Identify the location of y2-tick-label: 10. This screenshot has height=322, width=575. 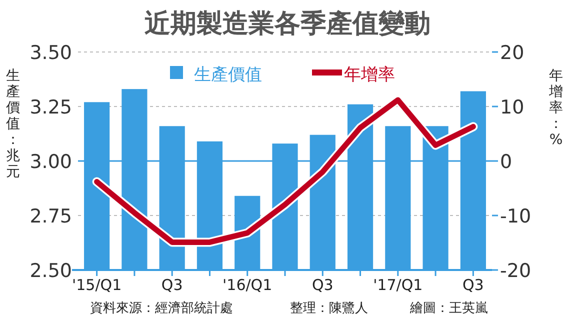
(512, 107).